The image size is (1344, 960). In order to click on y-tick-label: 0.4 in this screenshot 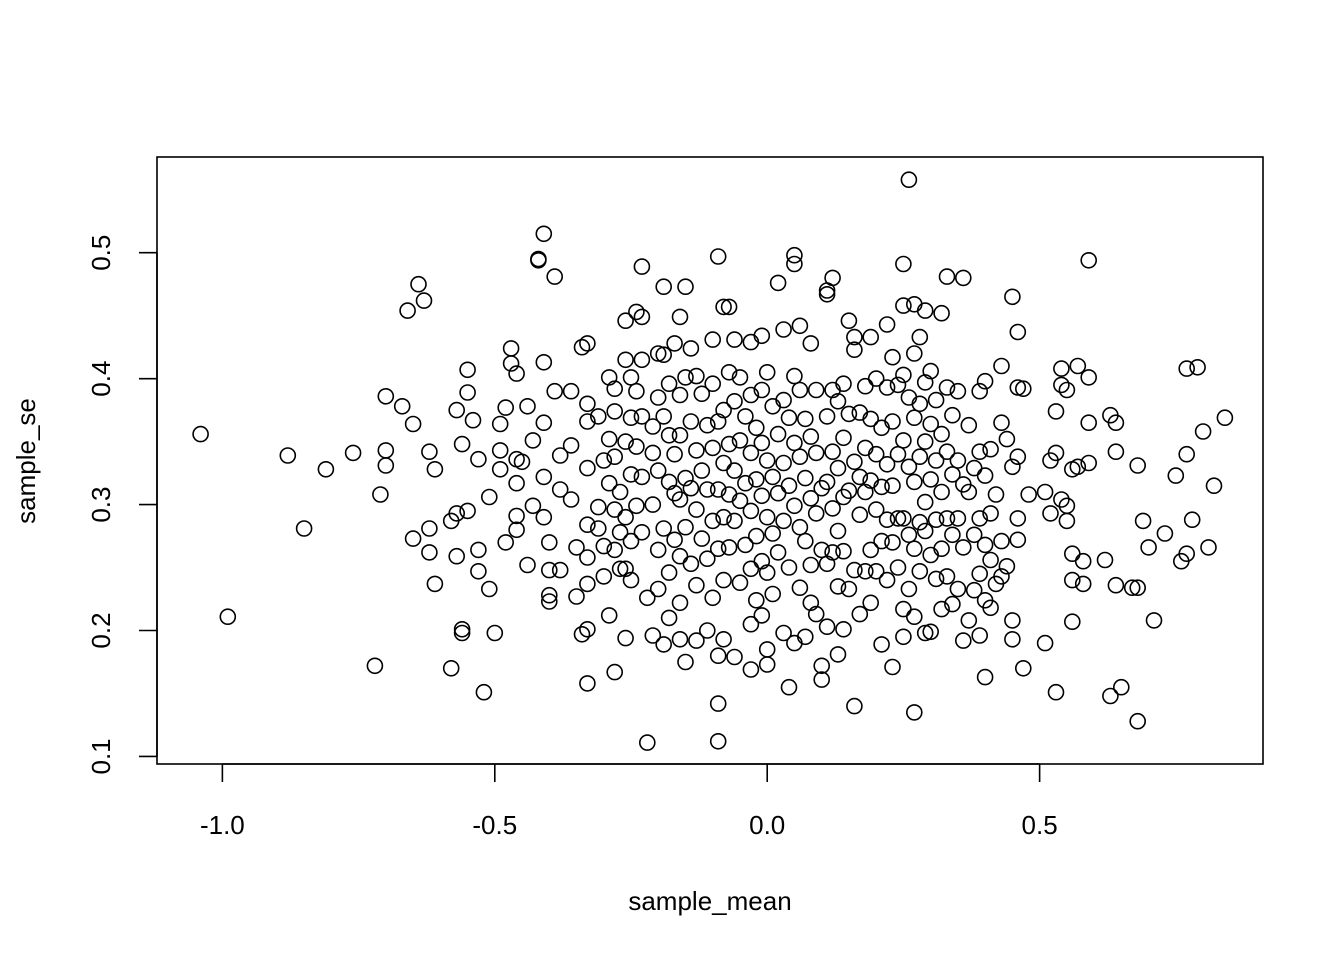, I will do `click(101, 379)`.